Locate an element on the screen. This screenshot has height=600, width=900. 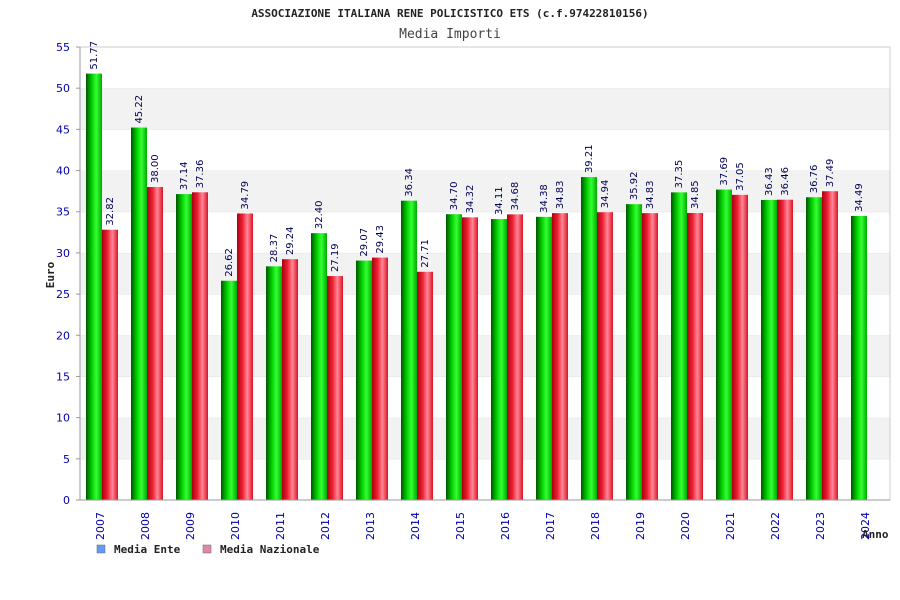
bar-media-ente-2016 is located at coordinates (499, 360).